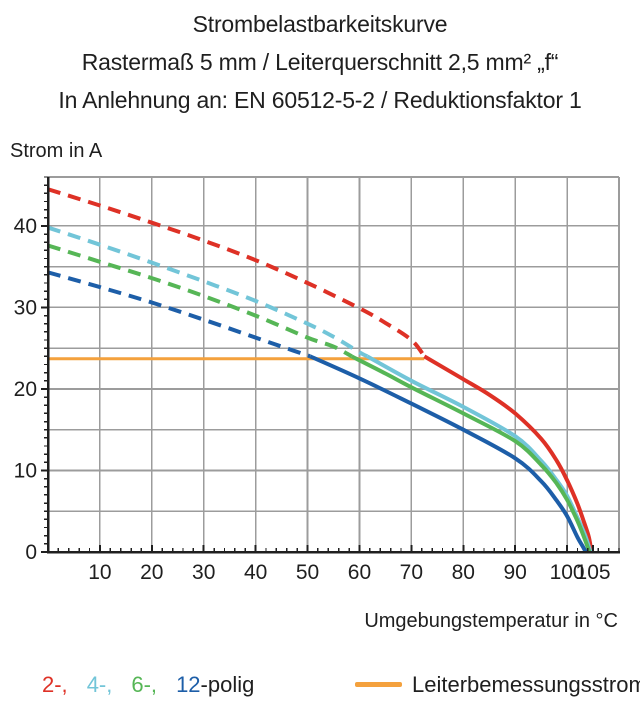 This screenshot has width=640, height=716. What do you see at coordinates (491, 621) in the screenshot?
I see `x-axis-label: Umgebungstemperatur in °C` at bounding box center [491, 621].